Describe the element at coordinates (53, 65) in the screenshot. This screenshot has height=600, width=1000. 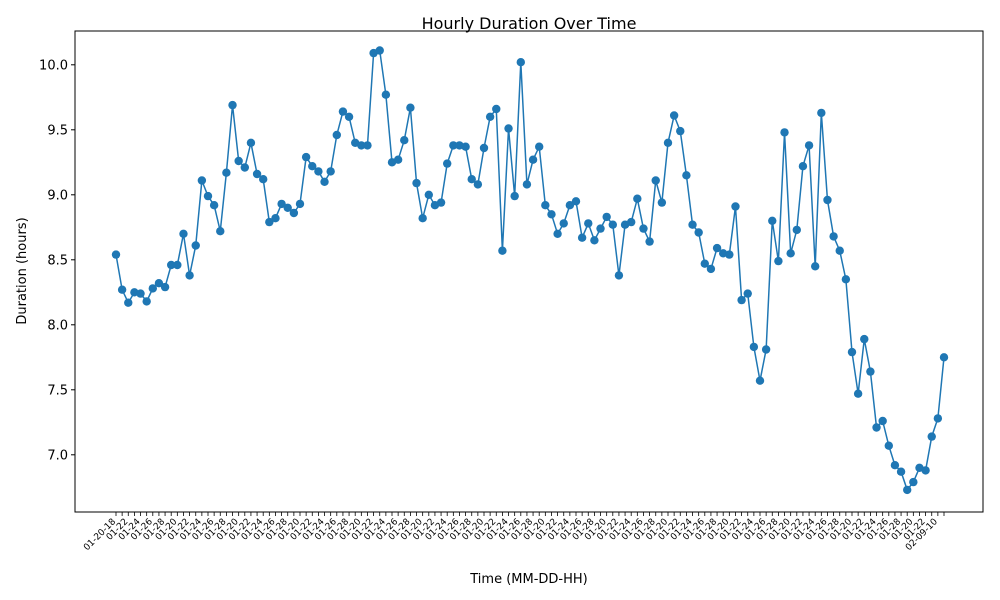
I see `y-tick-label: 10.0` at that location.